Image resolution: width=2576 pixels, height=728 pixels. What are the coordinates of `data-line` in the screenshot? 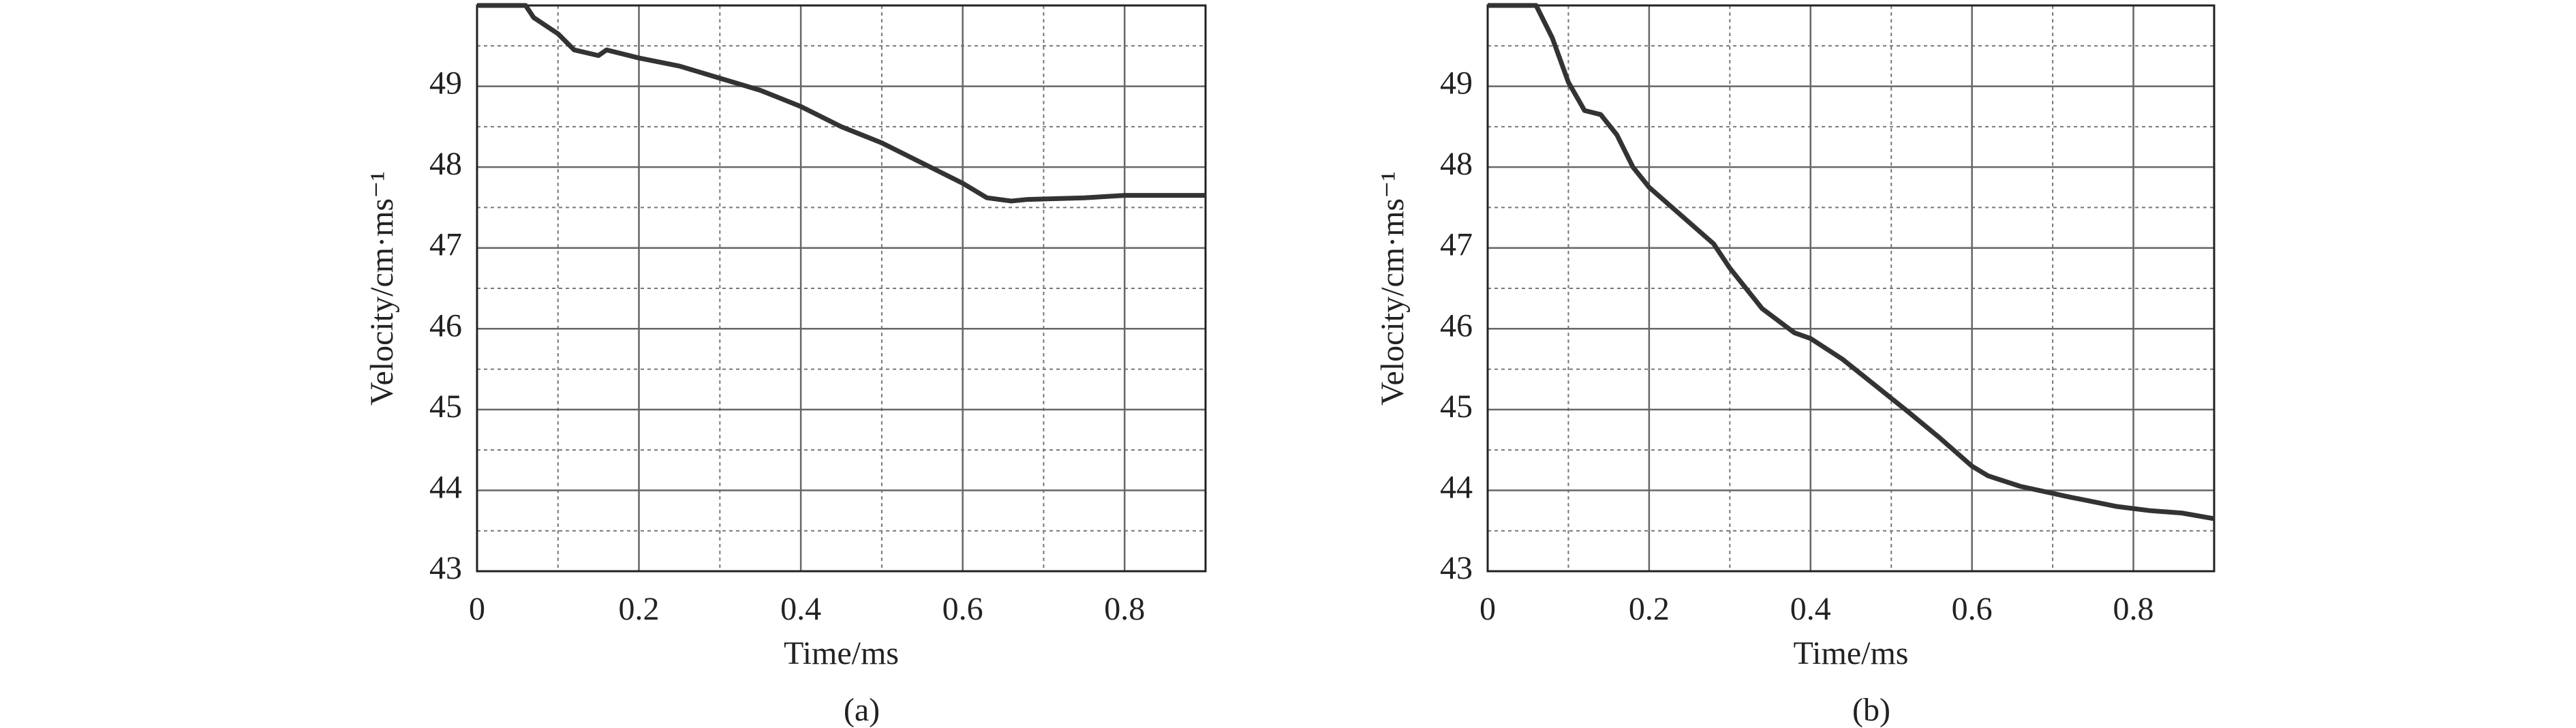 It's located at (841, 103).